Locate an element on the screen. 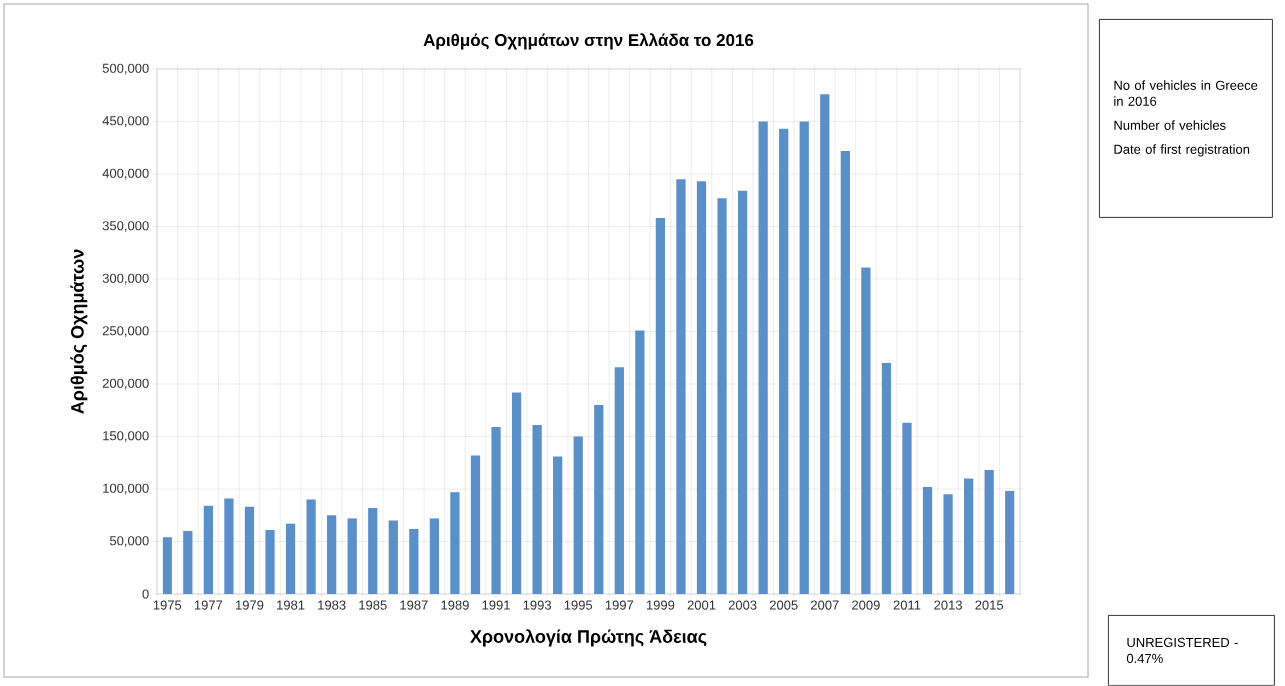 The height and width of the screenshot is (686, 1285). y-tick-label: 300,000 is located at coordinates (125, 279).